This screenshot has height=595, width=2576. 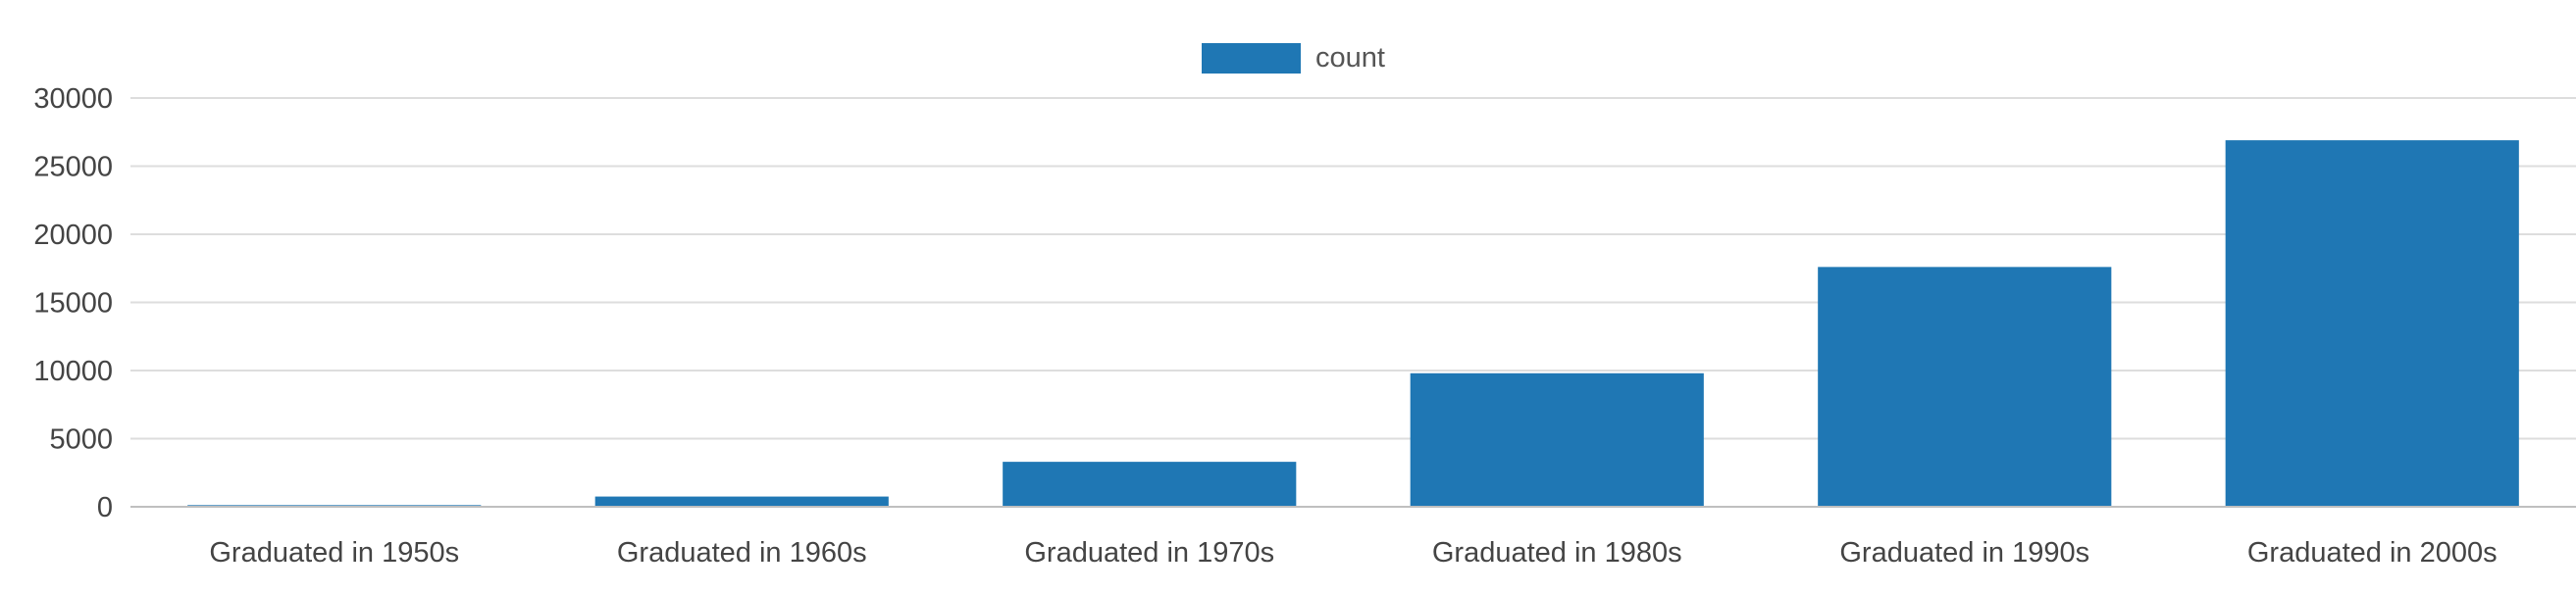 What do you see at coordinates (1557, 553) in the screenshot?
I see `x-tick-label: Graduated in 1980s` at bounding box center [1557, 553].